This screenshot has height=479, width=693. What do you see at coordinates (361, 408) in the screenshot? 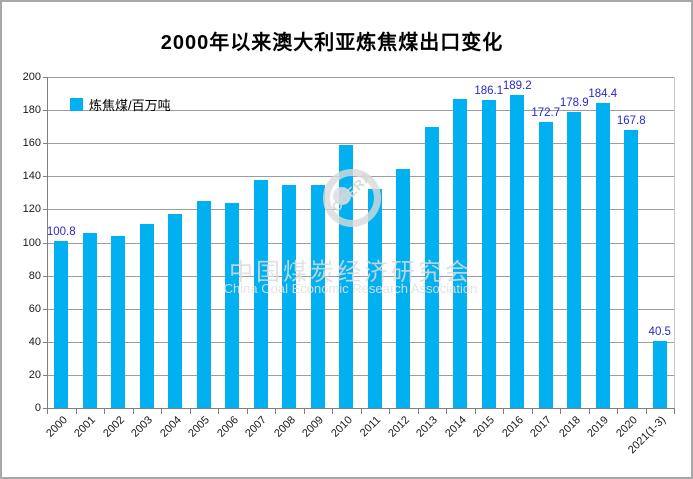
I see `x-axis-line` at bounding box center [361, 408].